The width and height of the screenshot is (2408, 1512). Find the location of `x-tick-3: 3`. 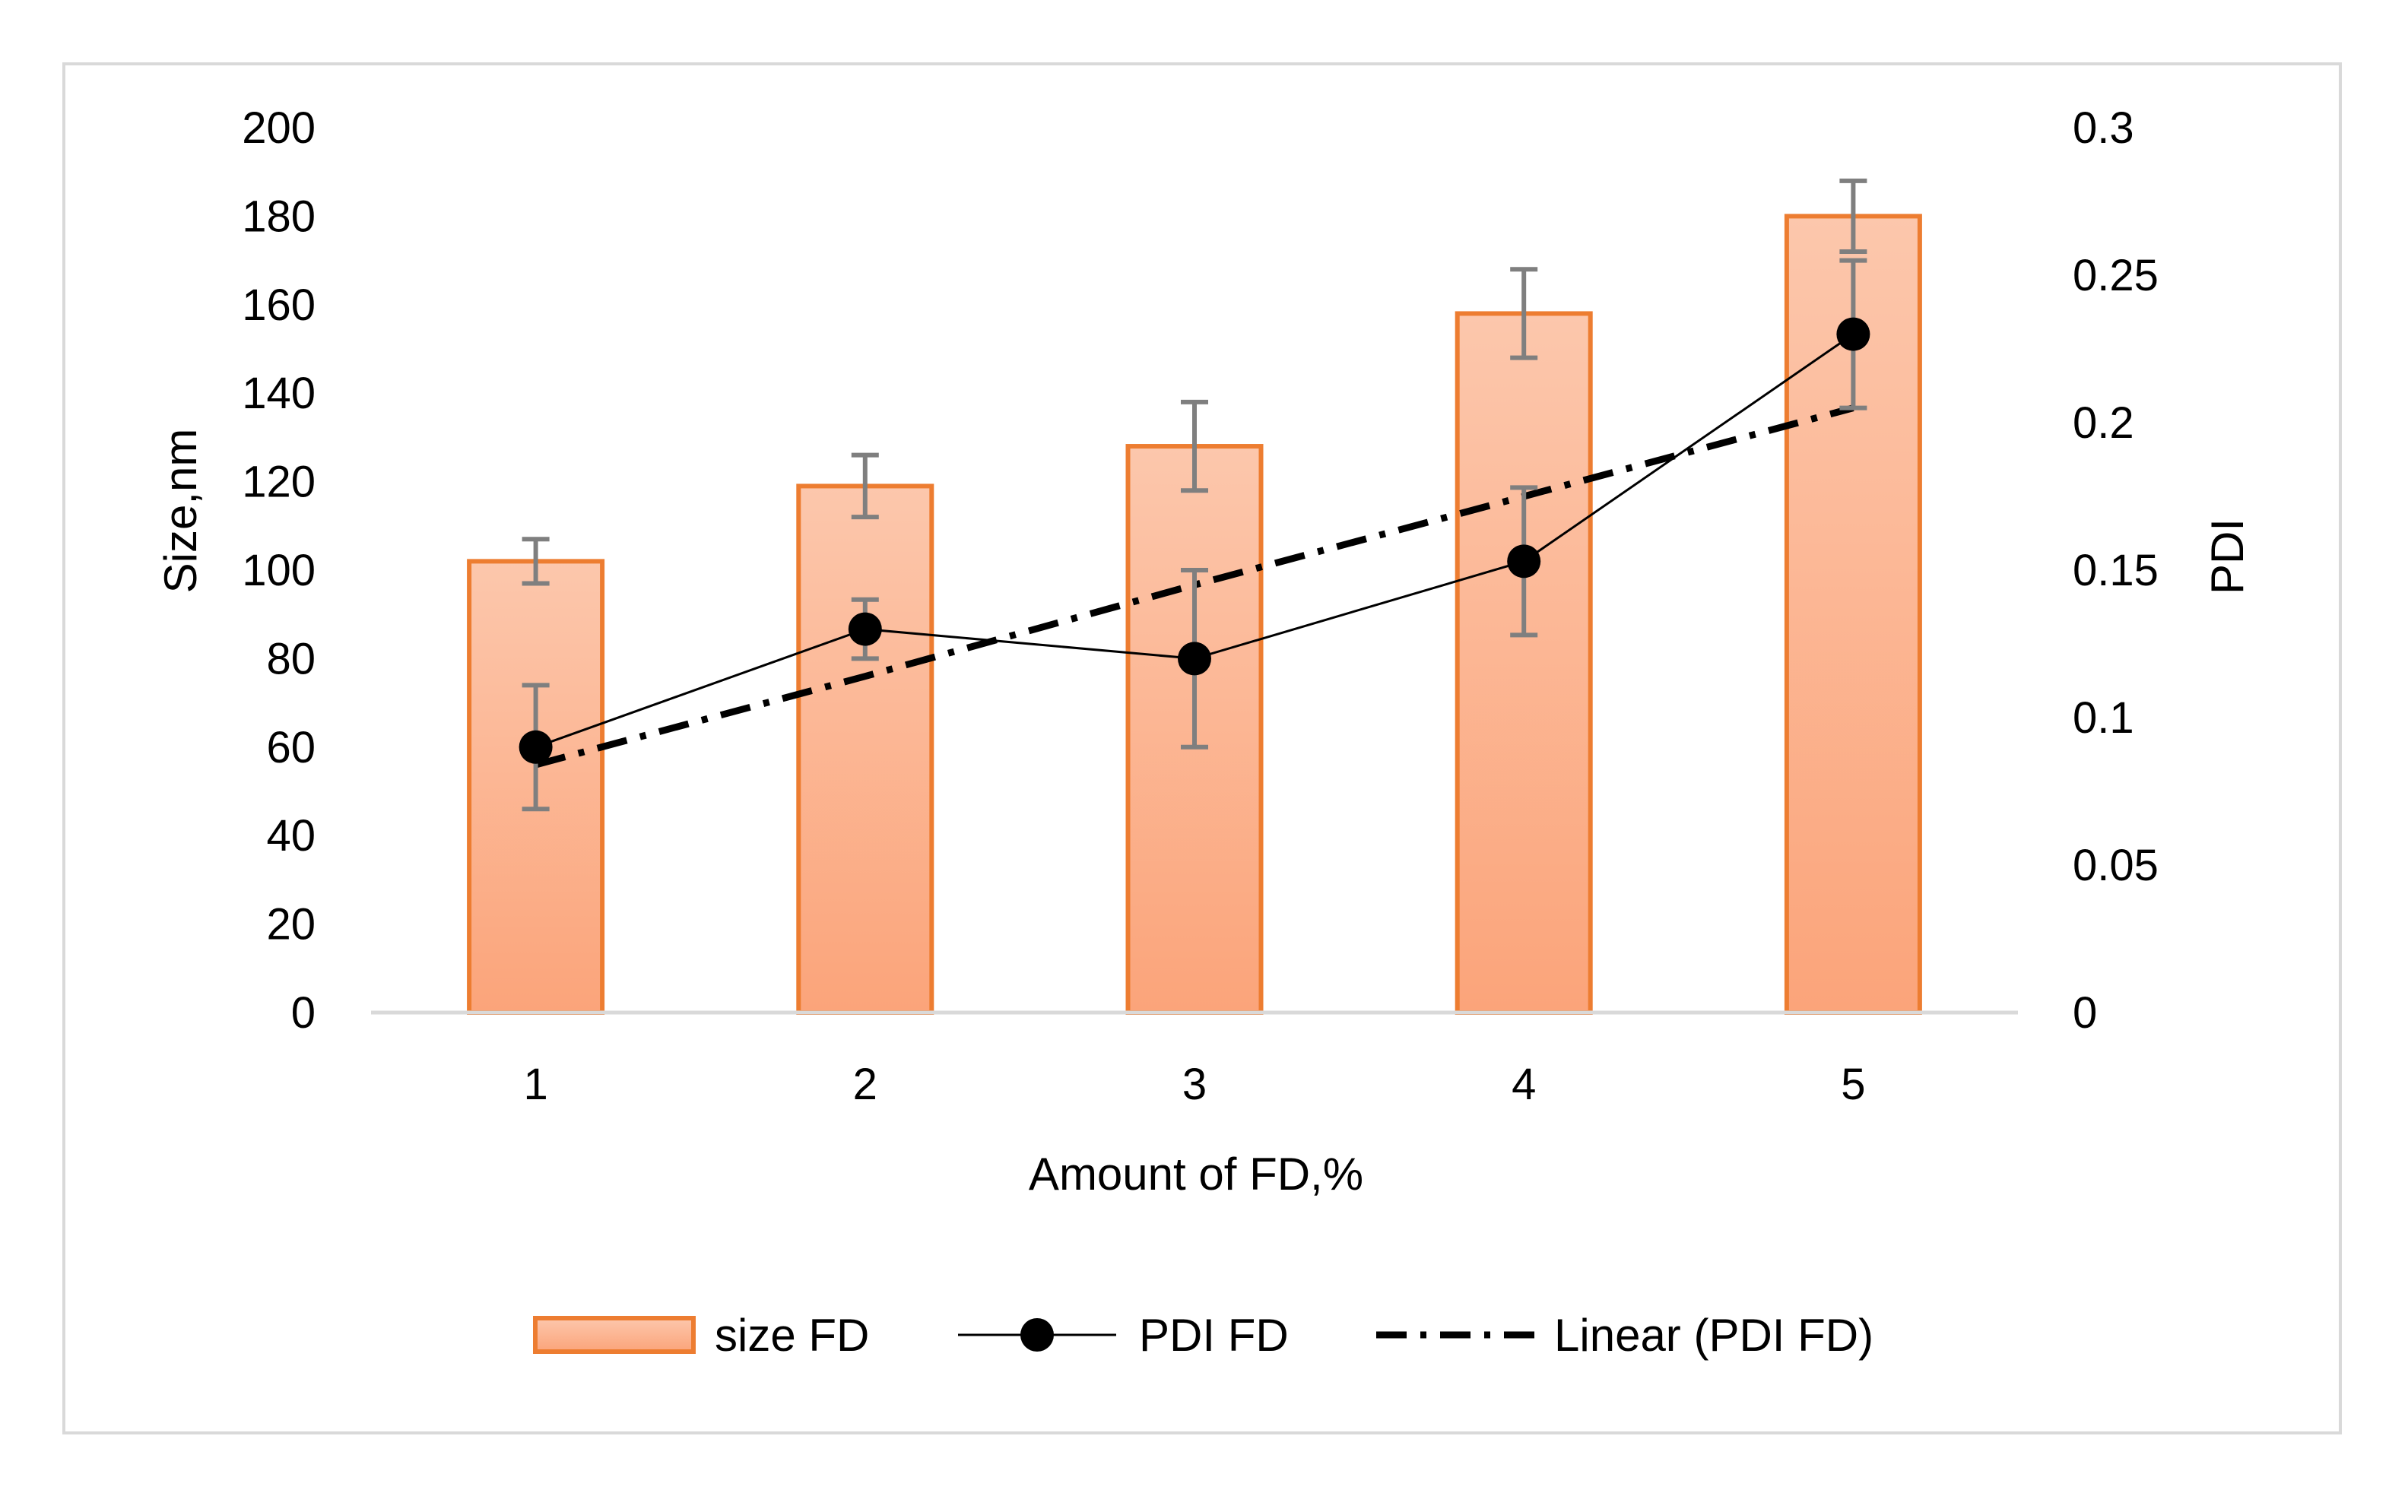

x-tick-3: 3 is located at coordinates (1194, 1084).